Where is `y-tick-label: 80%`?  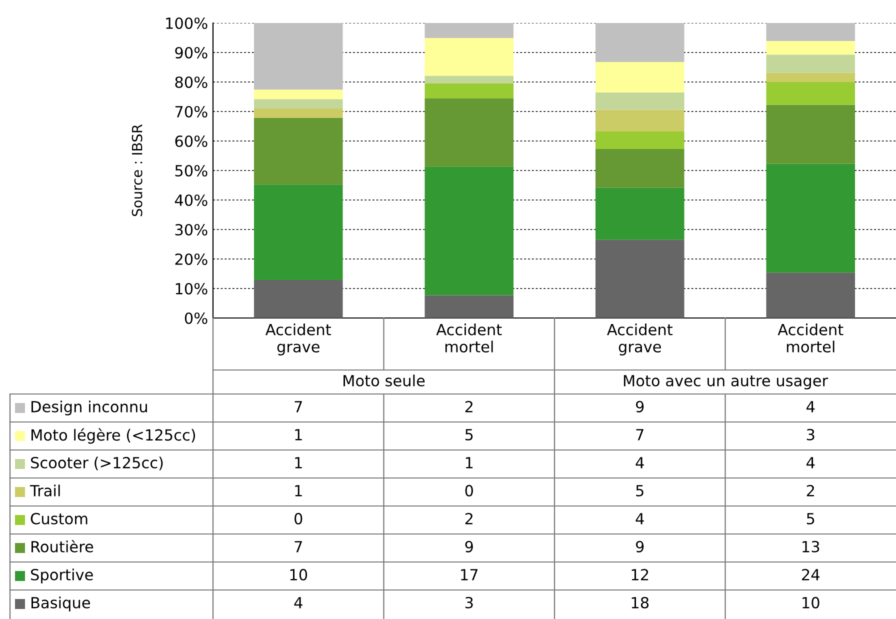
y-tick-label: 80% is located at coordinates (191, 82).